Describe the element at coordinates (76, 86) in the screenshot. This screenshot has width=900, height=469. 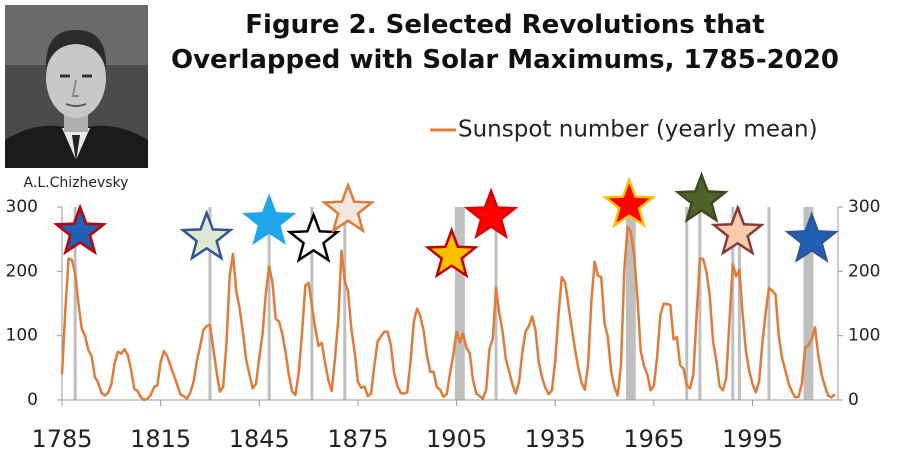
I see `portrait` at that location.